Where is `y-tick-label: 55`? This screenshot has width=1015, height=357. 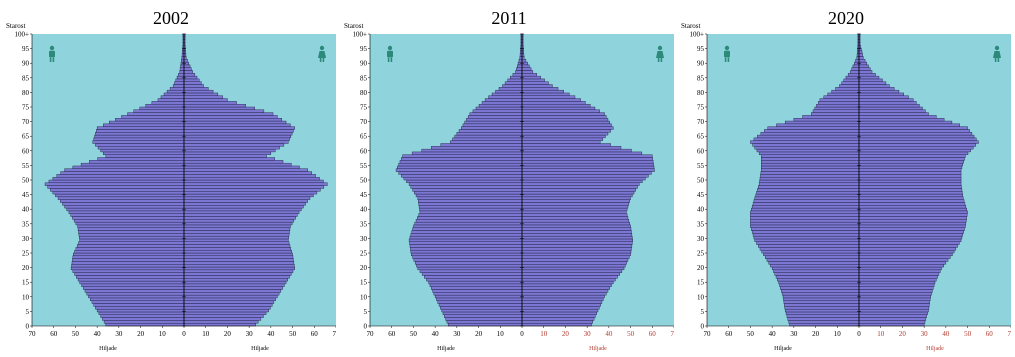
y-tick-label: 55 is located at coordinates (701, 166).